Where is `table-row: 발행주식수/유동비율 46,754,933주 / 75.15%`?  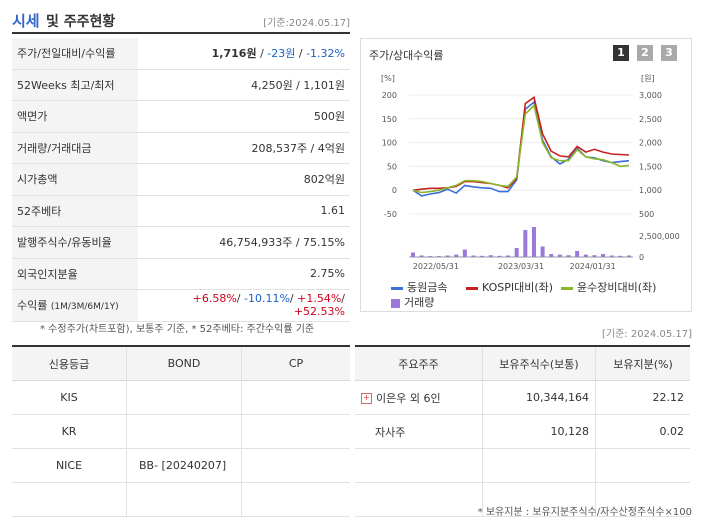
table-row: 발행주식수/유동비율 46,754,933주 / 75.15% is located at coordinates (181, 242).